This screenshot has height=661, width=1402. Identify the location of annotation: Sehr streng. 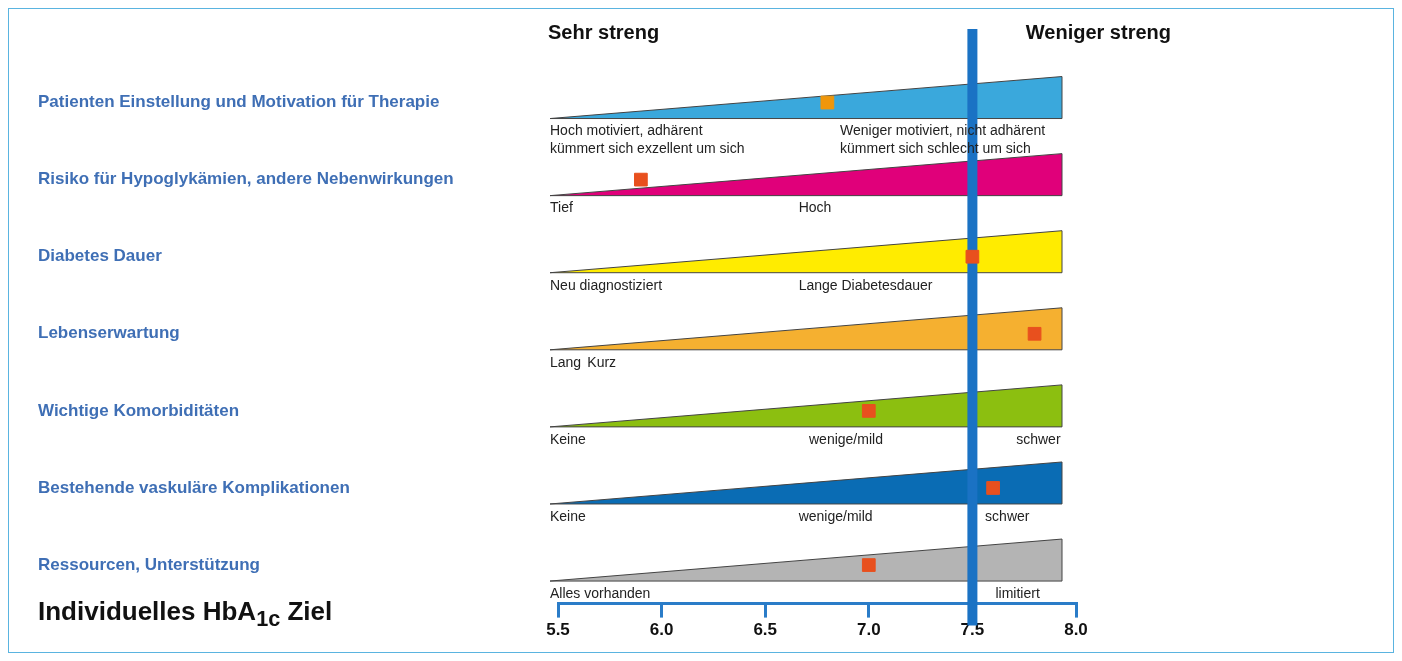
(604, 31).